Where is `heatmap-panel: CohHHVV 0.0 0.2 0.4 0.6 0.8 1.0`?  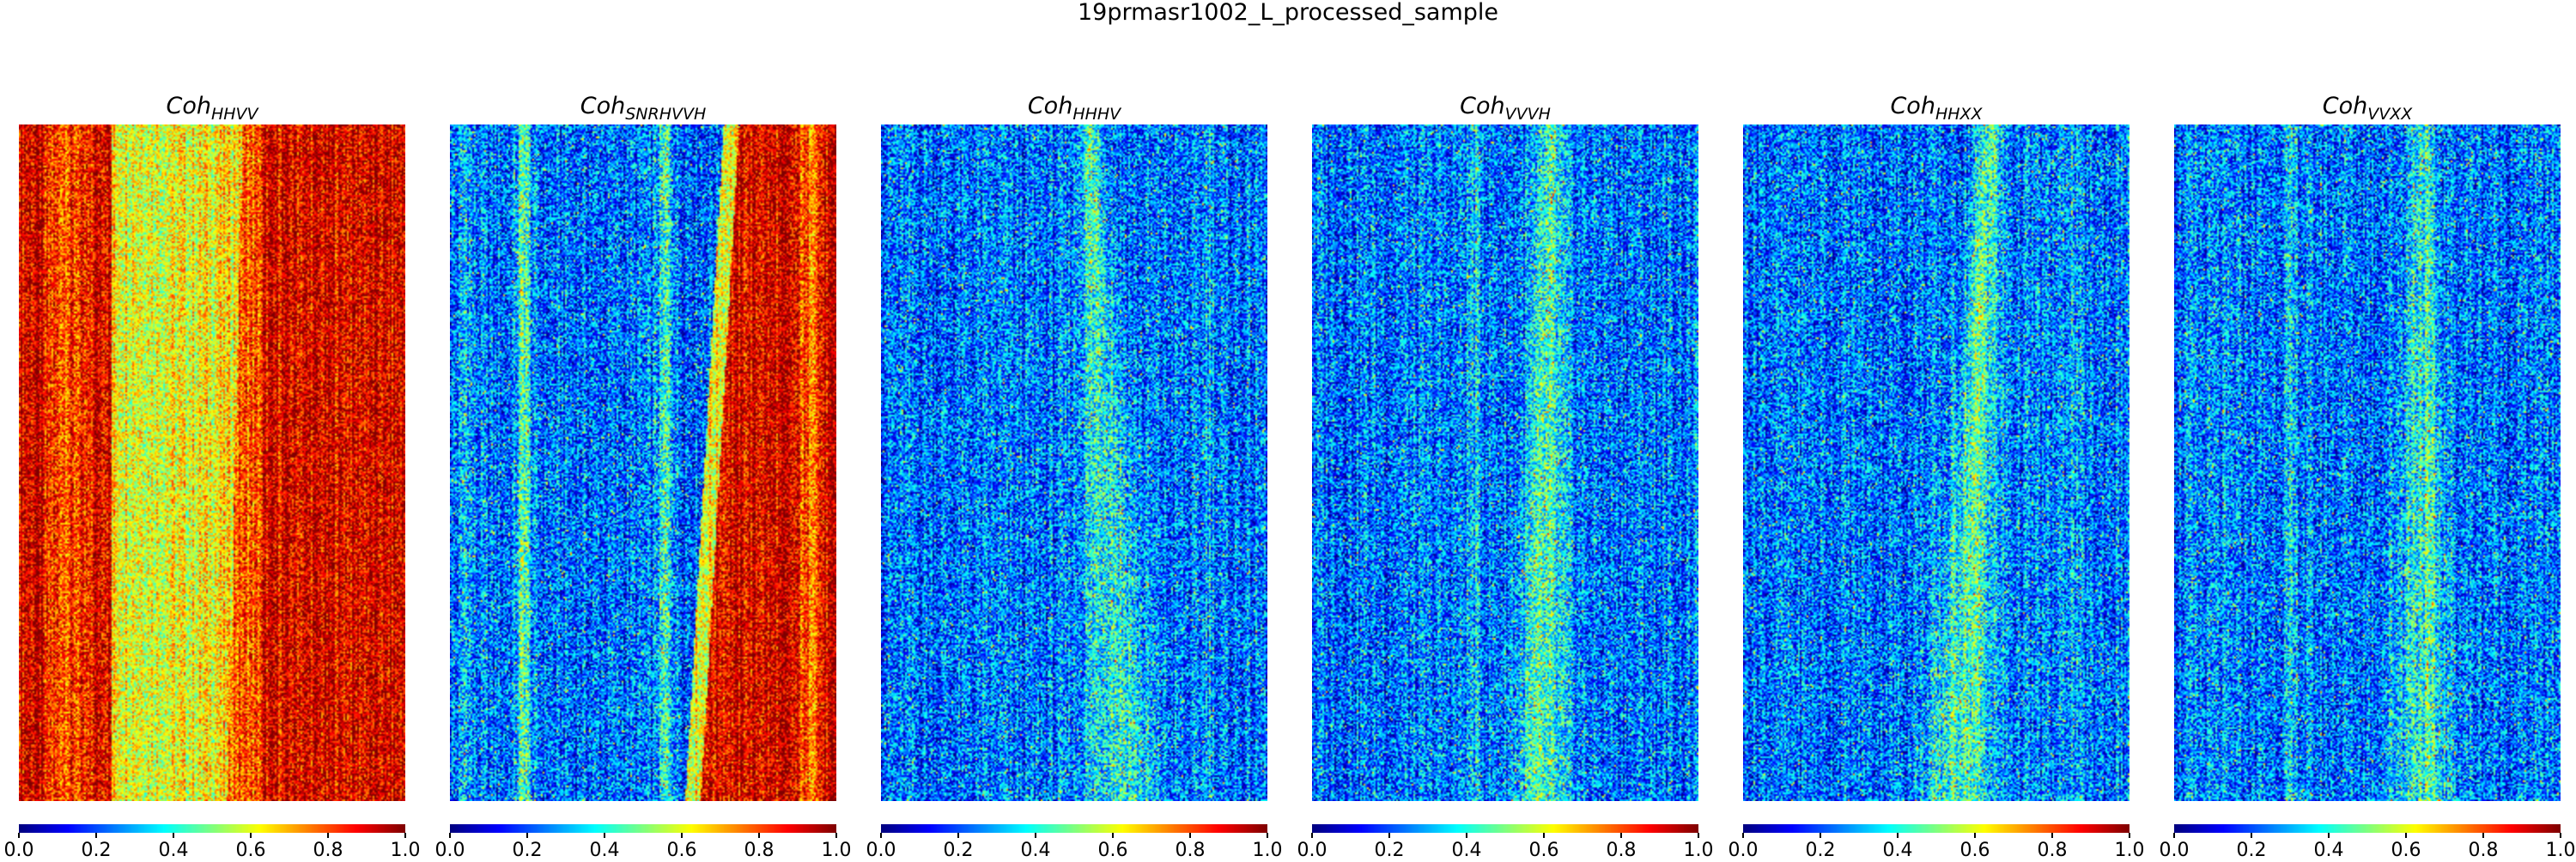 heatmap-panel: CohHHVV 0.0 0.2 0.4 0.6 0.8 1.0 is located at coordinates (212, 429).